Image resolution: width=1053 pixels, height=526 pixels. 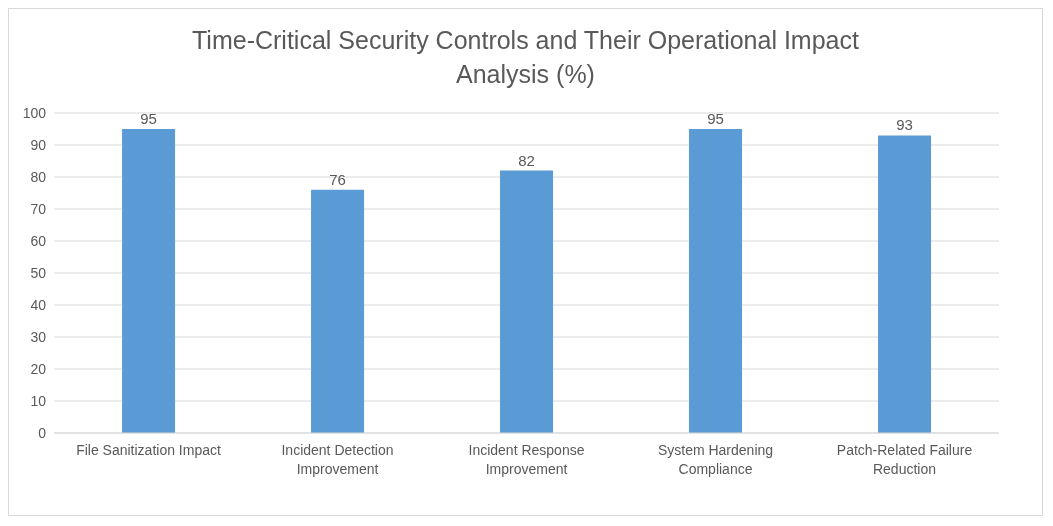 What do you see at coordinates (34, 112) in the screenshot?
I see `y-tick-label: 100` at bounding box center [34, 112].